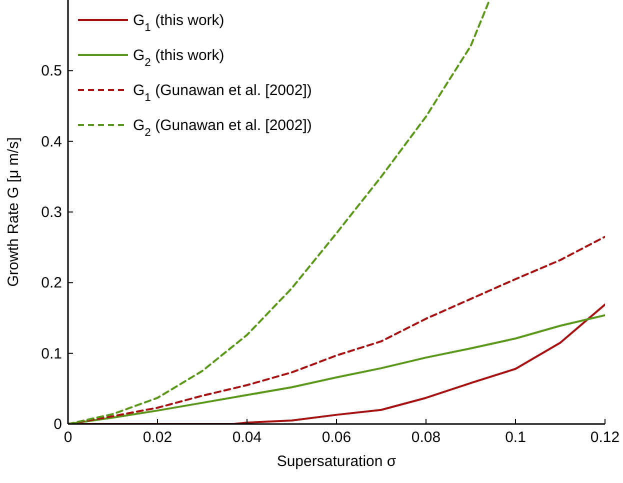 This screenshot has width=623, height=483. Describe the element at coordinates (247, 437) in the screenshot. I see `x-tick-label: 0.04` at that location.